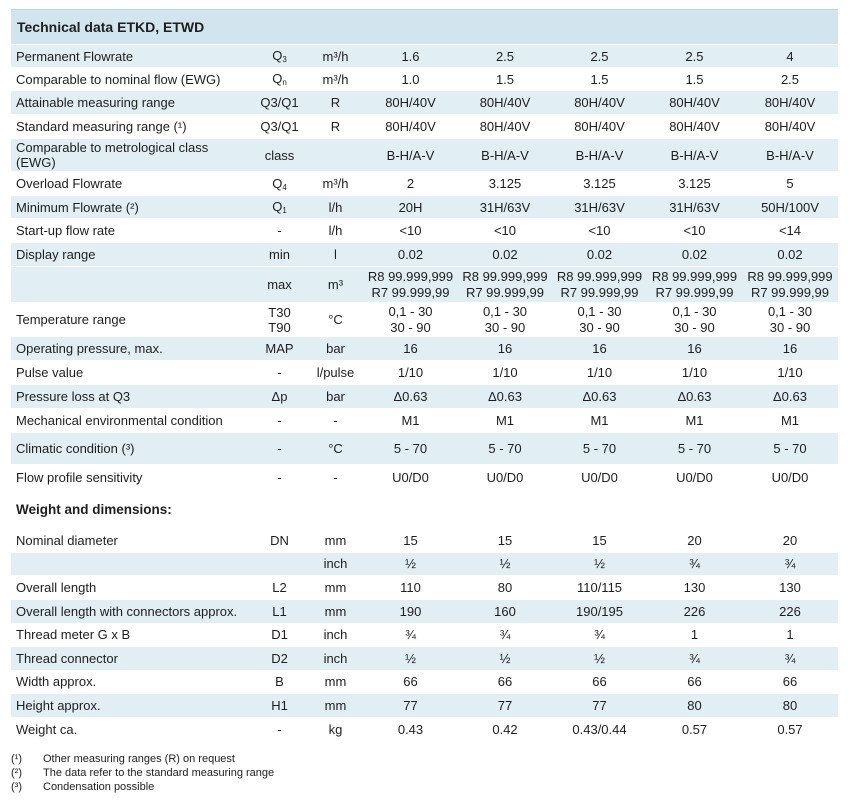 The height and width of the screenshot is (806, 850). I want to click on value-cell: 190, so click(410, 610).